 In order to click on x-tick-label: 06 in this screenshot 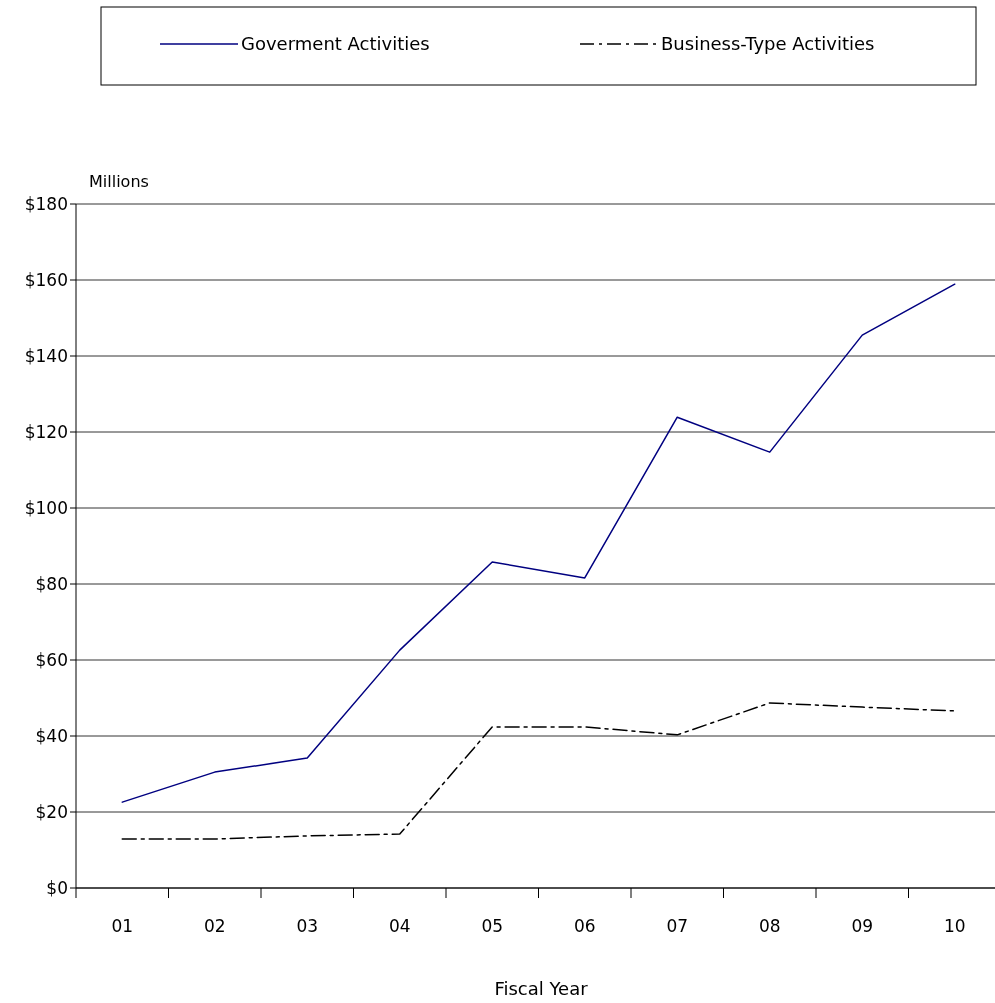, I will do `click(584, 926)`.